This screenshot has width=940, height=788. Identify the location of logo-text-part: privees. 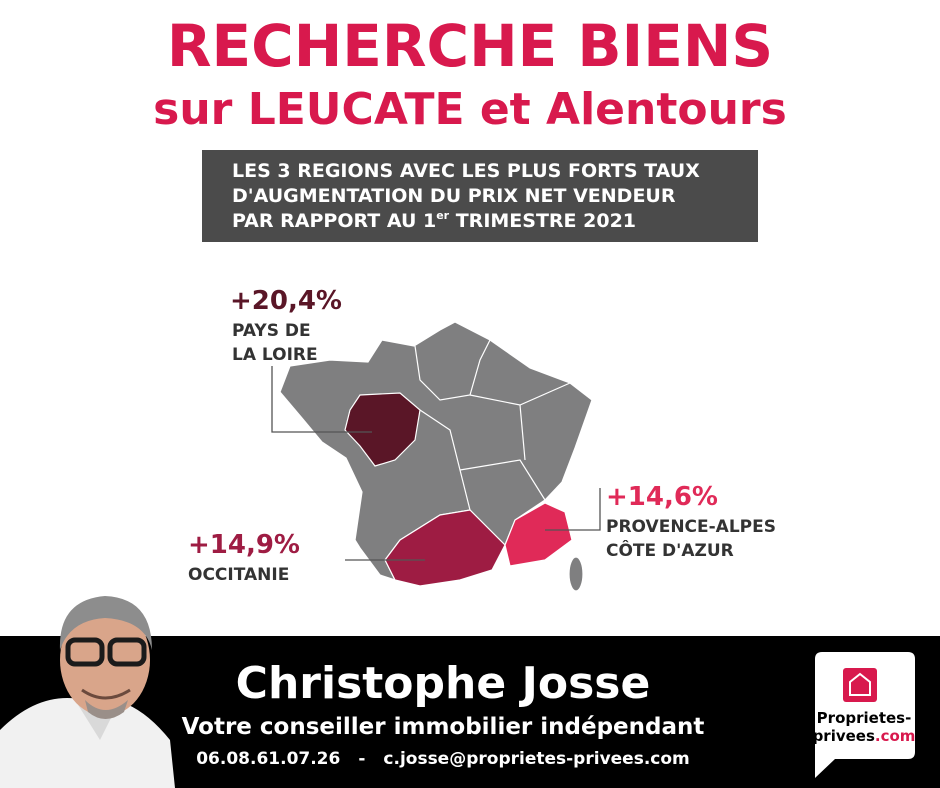
(844, 736).